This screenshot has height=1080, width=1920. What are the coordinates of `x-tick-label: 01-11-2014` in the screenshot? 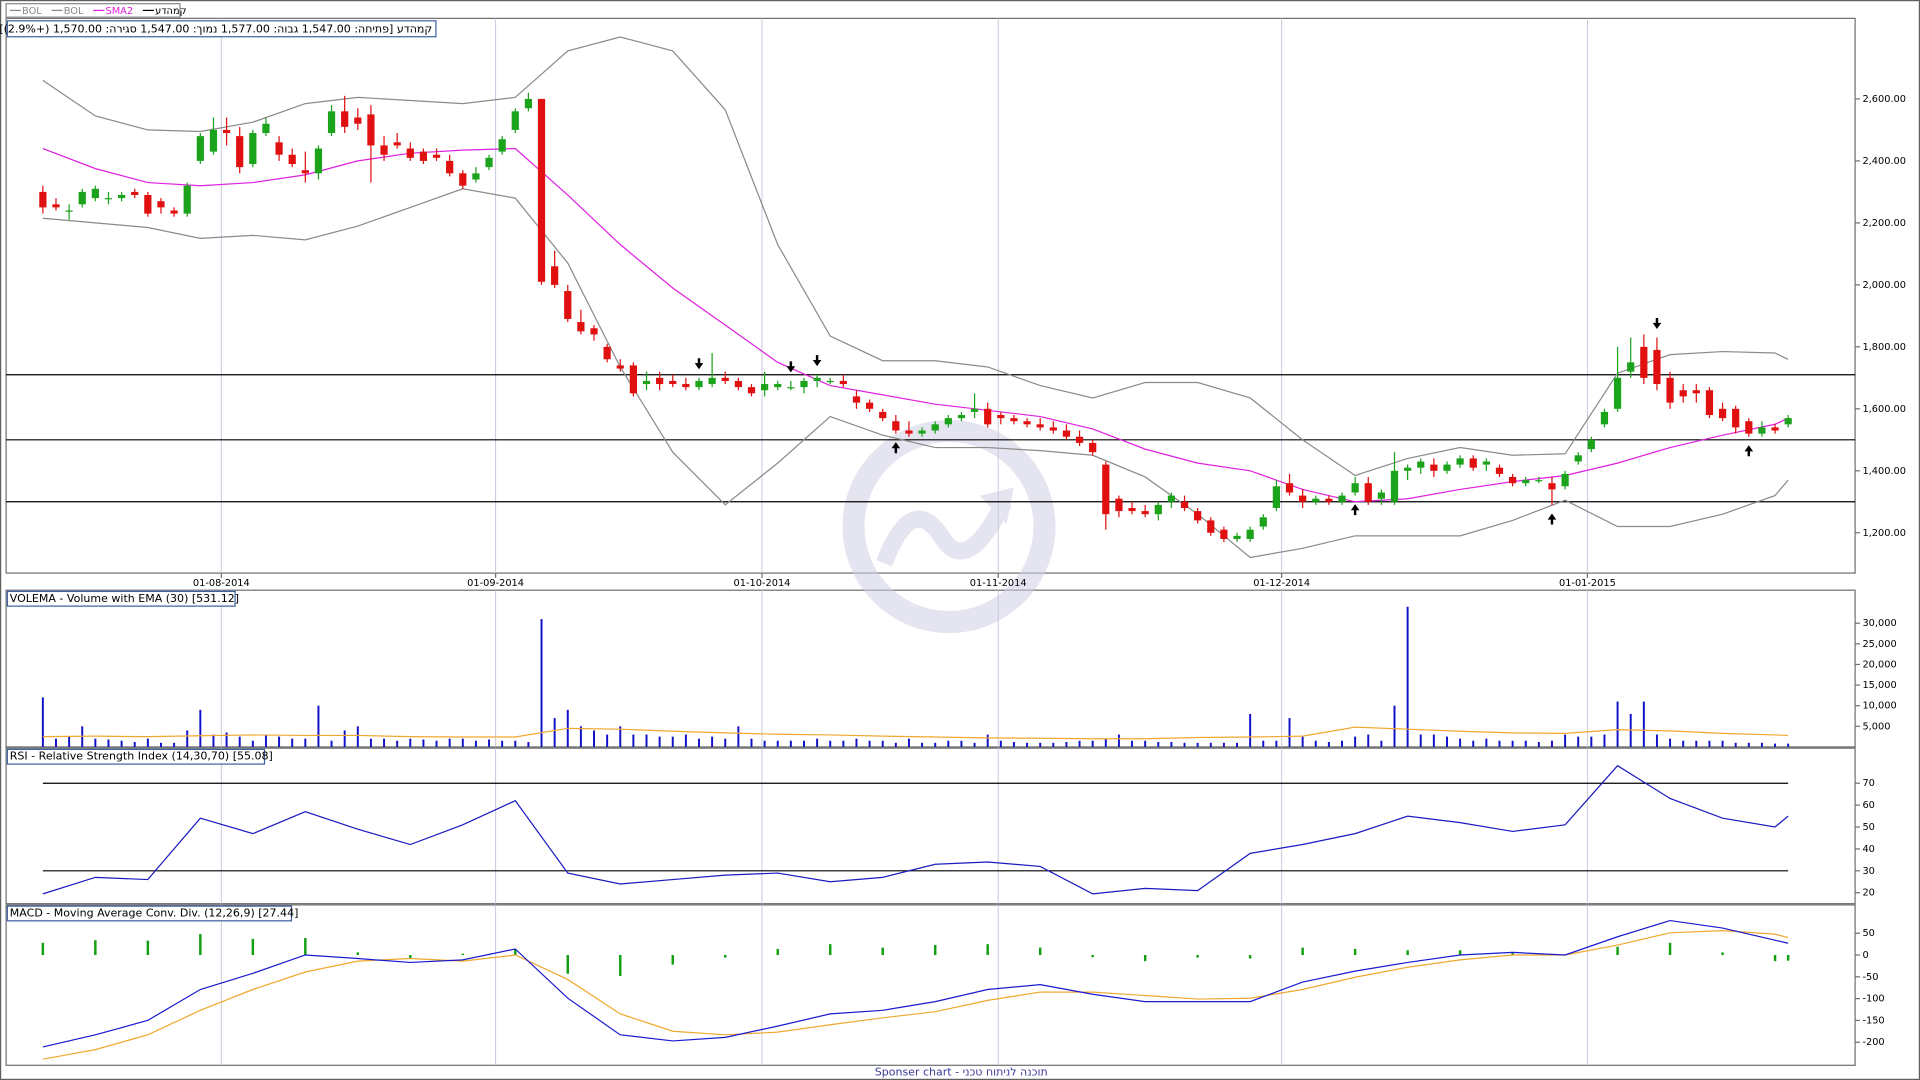 It's located at (998, 583).